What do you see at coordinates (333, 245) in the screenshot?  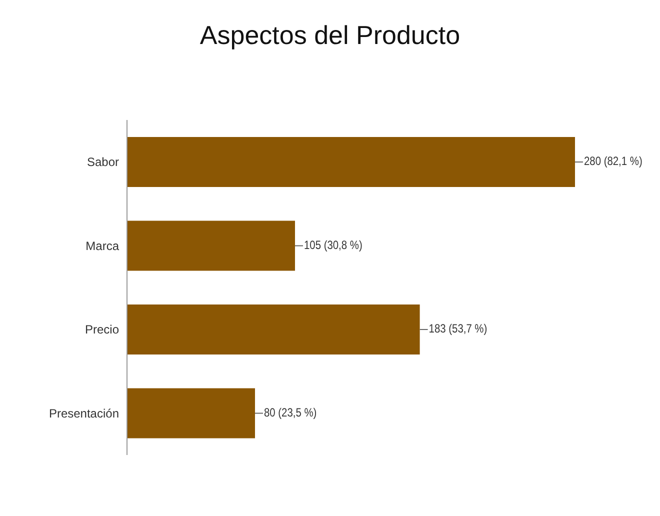 I see `data-label: 105 (30,8 %)` at bounding box center [333, 245].